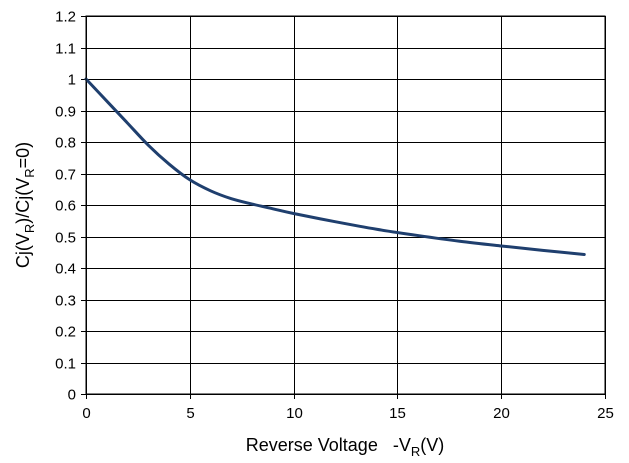  I want to click on y-title-text: =0), so click(23, 155).